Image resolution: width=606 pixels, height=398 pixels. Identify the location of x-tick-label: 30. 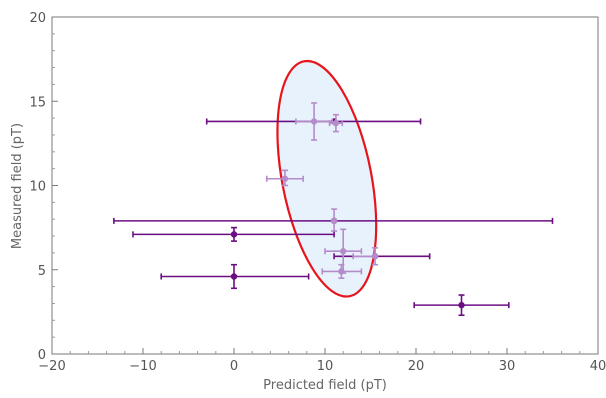
(507, 366).